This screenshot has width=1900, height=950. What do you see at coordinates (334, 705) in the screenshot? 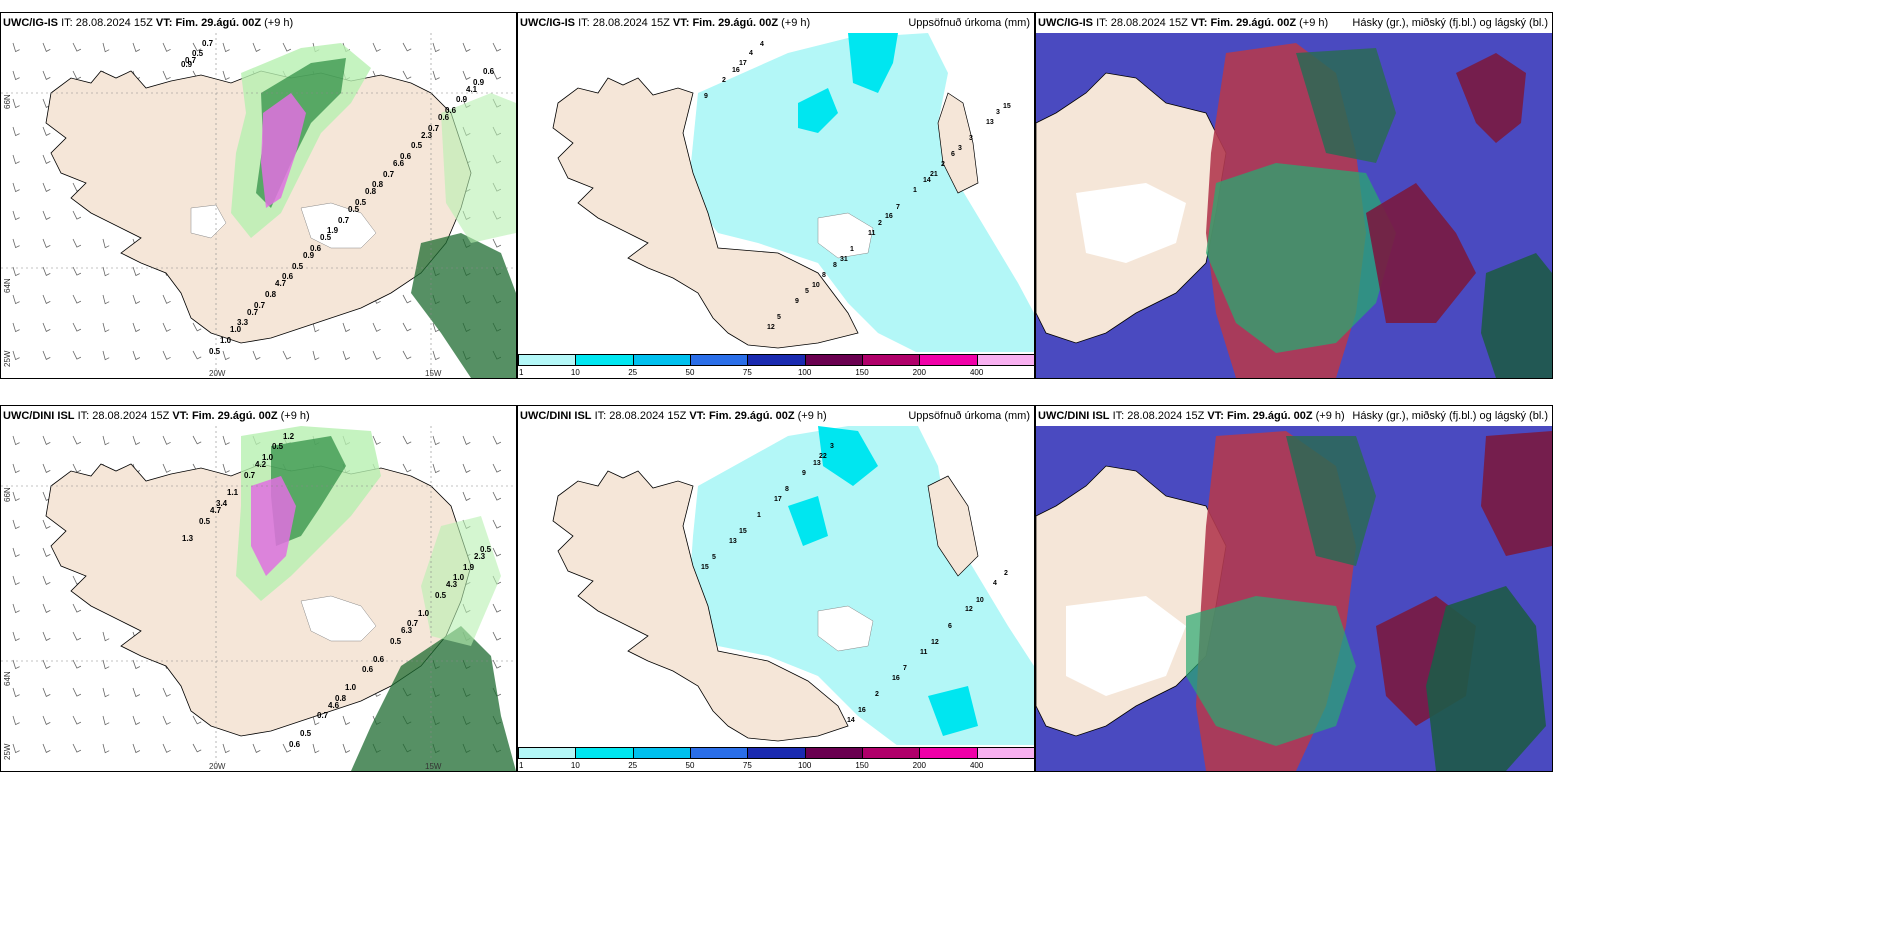
I see `precip-value-label: 4.6` at bounding box center [334, 705].